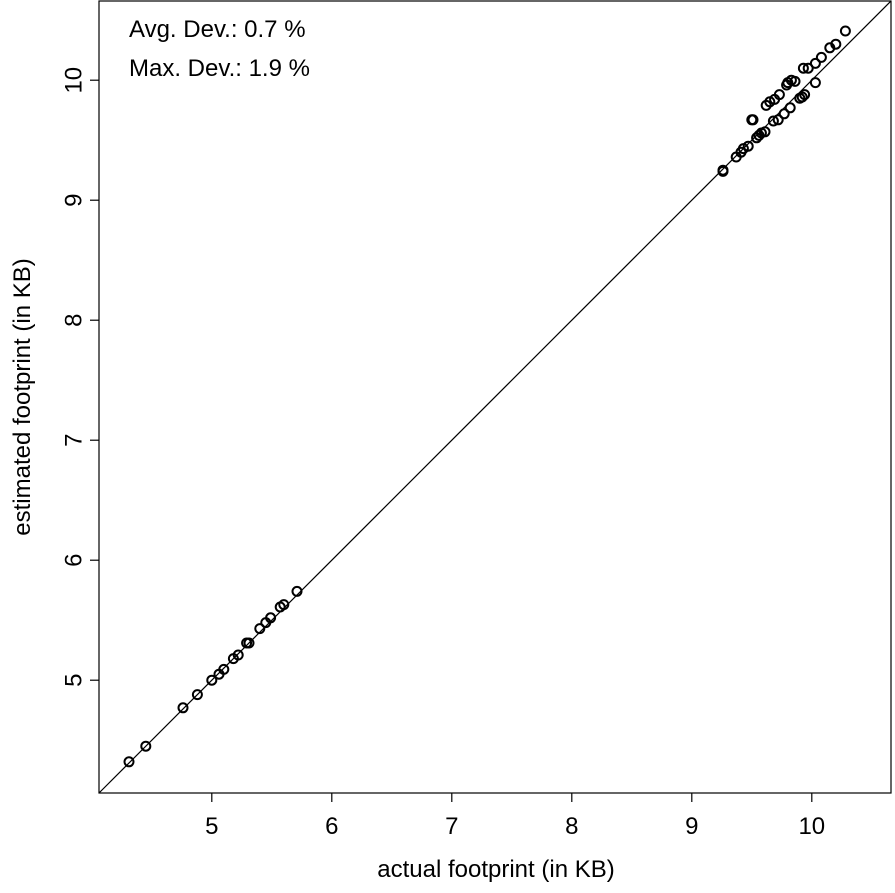  What do you see at coordinates (331, 826) in the screenshot?
I see `x-tick-label: 6` at bounding box center [331, 826].